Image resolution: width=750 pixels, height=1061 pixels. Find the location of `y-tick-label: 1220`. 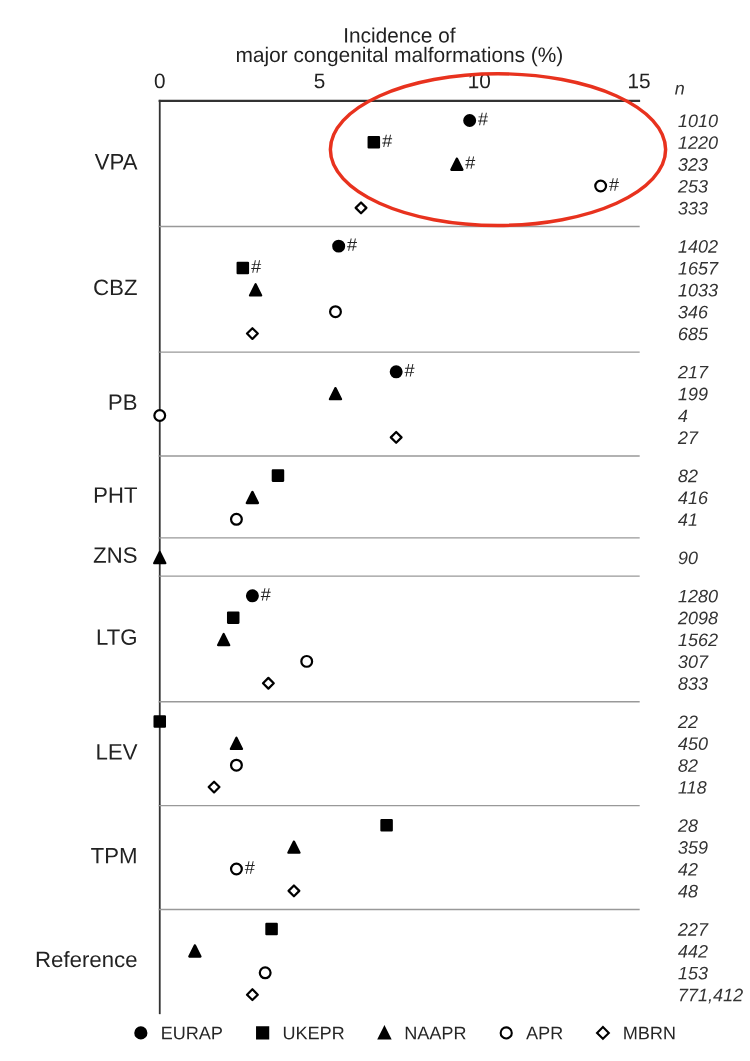

y-tick-label: 1220 is located at coordinates (698, 143).